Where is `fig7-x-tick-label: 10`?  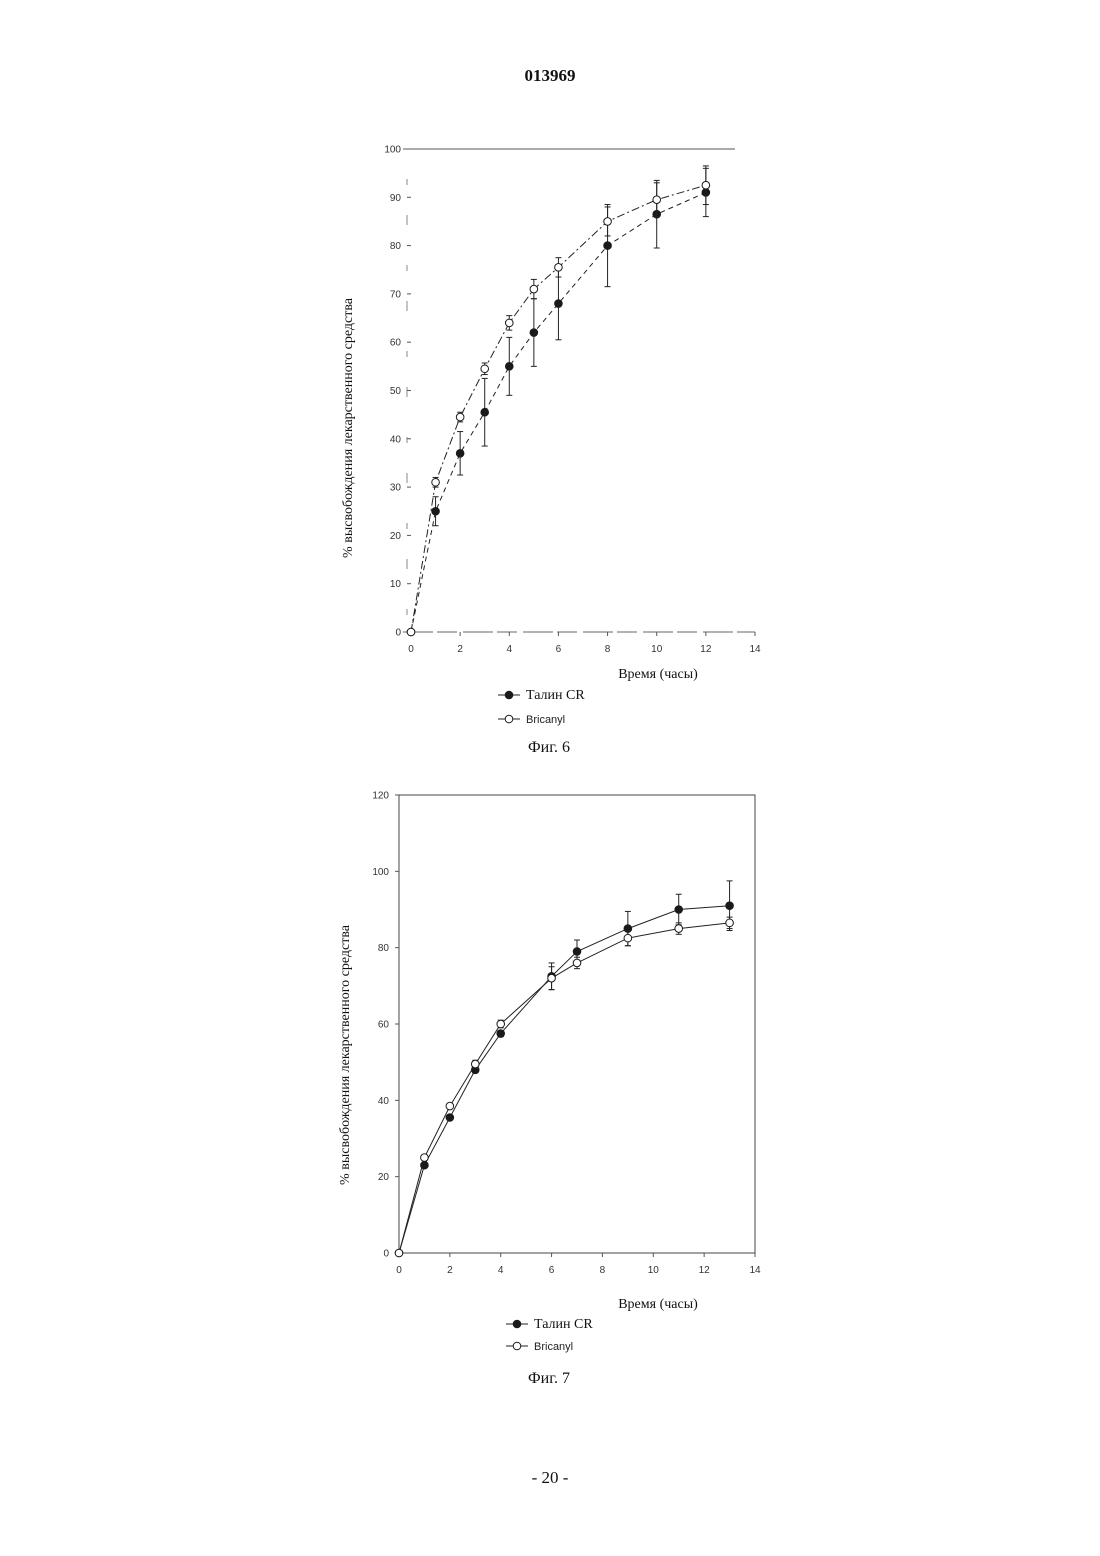
fig7-x-tick-label: 10 is located at coordinates (654, 1270).